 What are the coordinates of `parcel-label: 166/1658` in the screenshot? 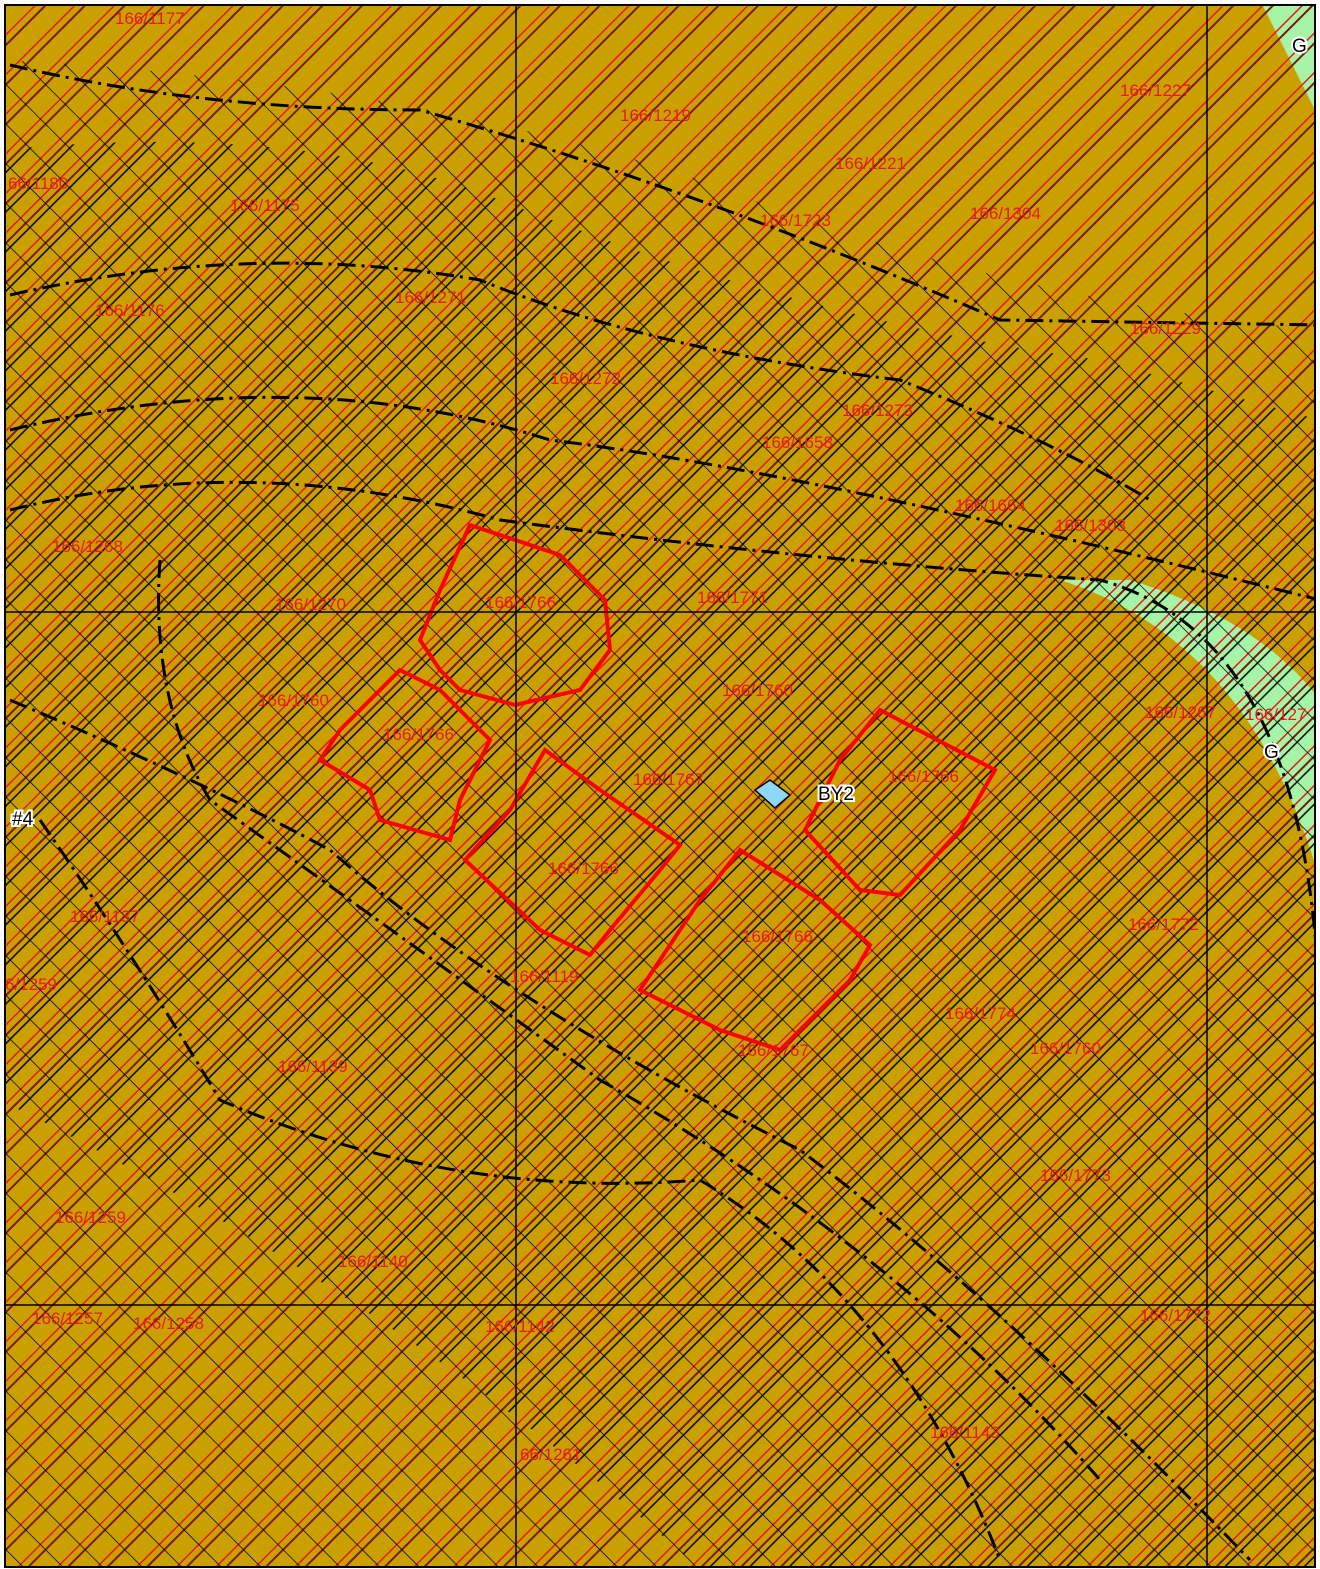 It's located at (797, 442).